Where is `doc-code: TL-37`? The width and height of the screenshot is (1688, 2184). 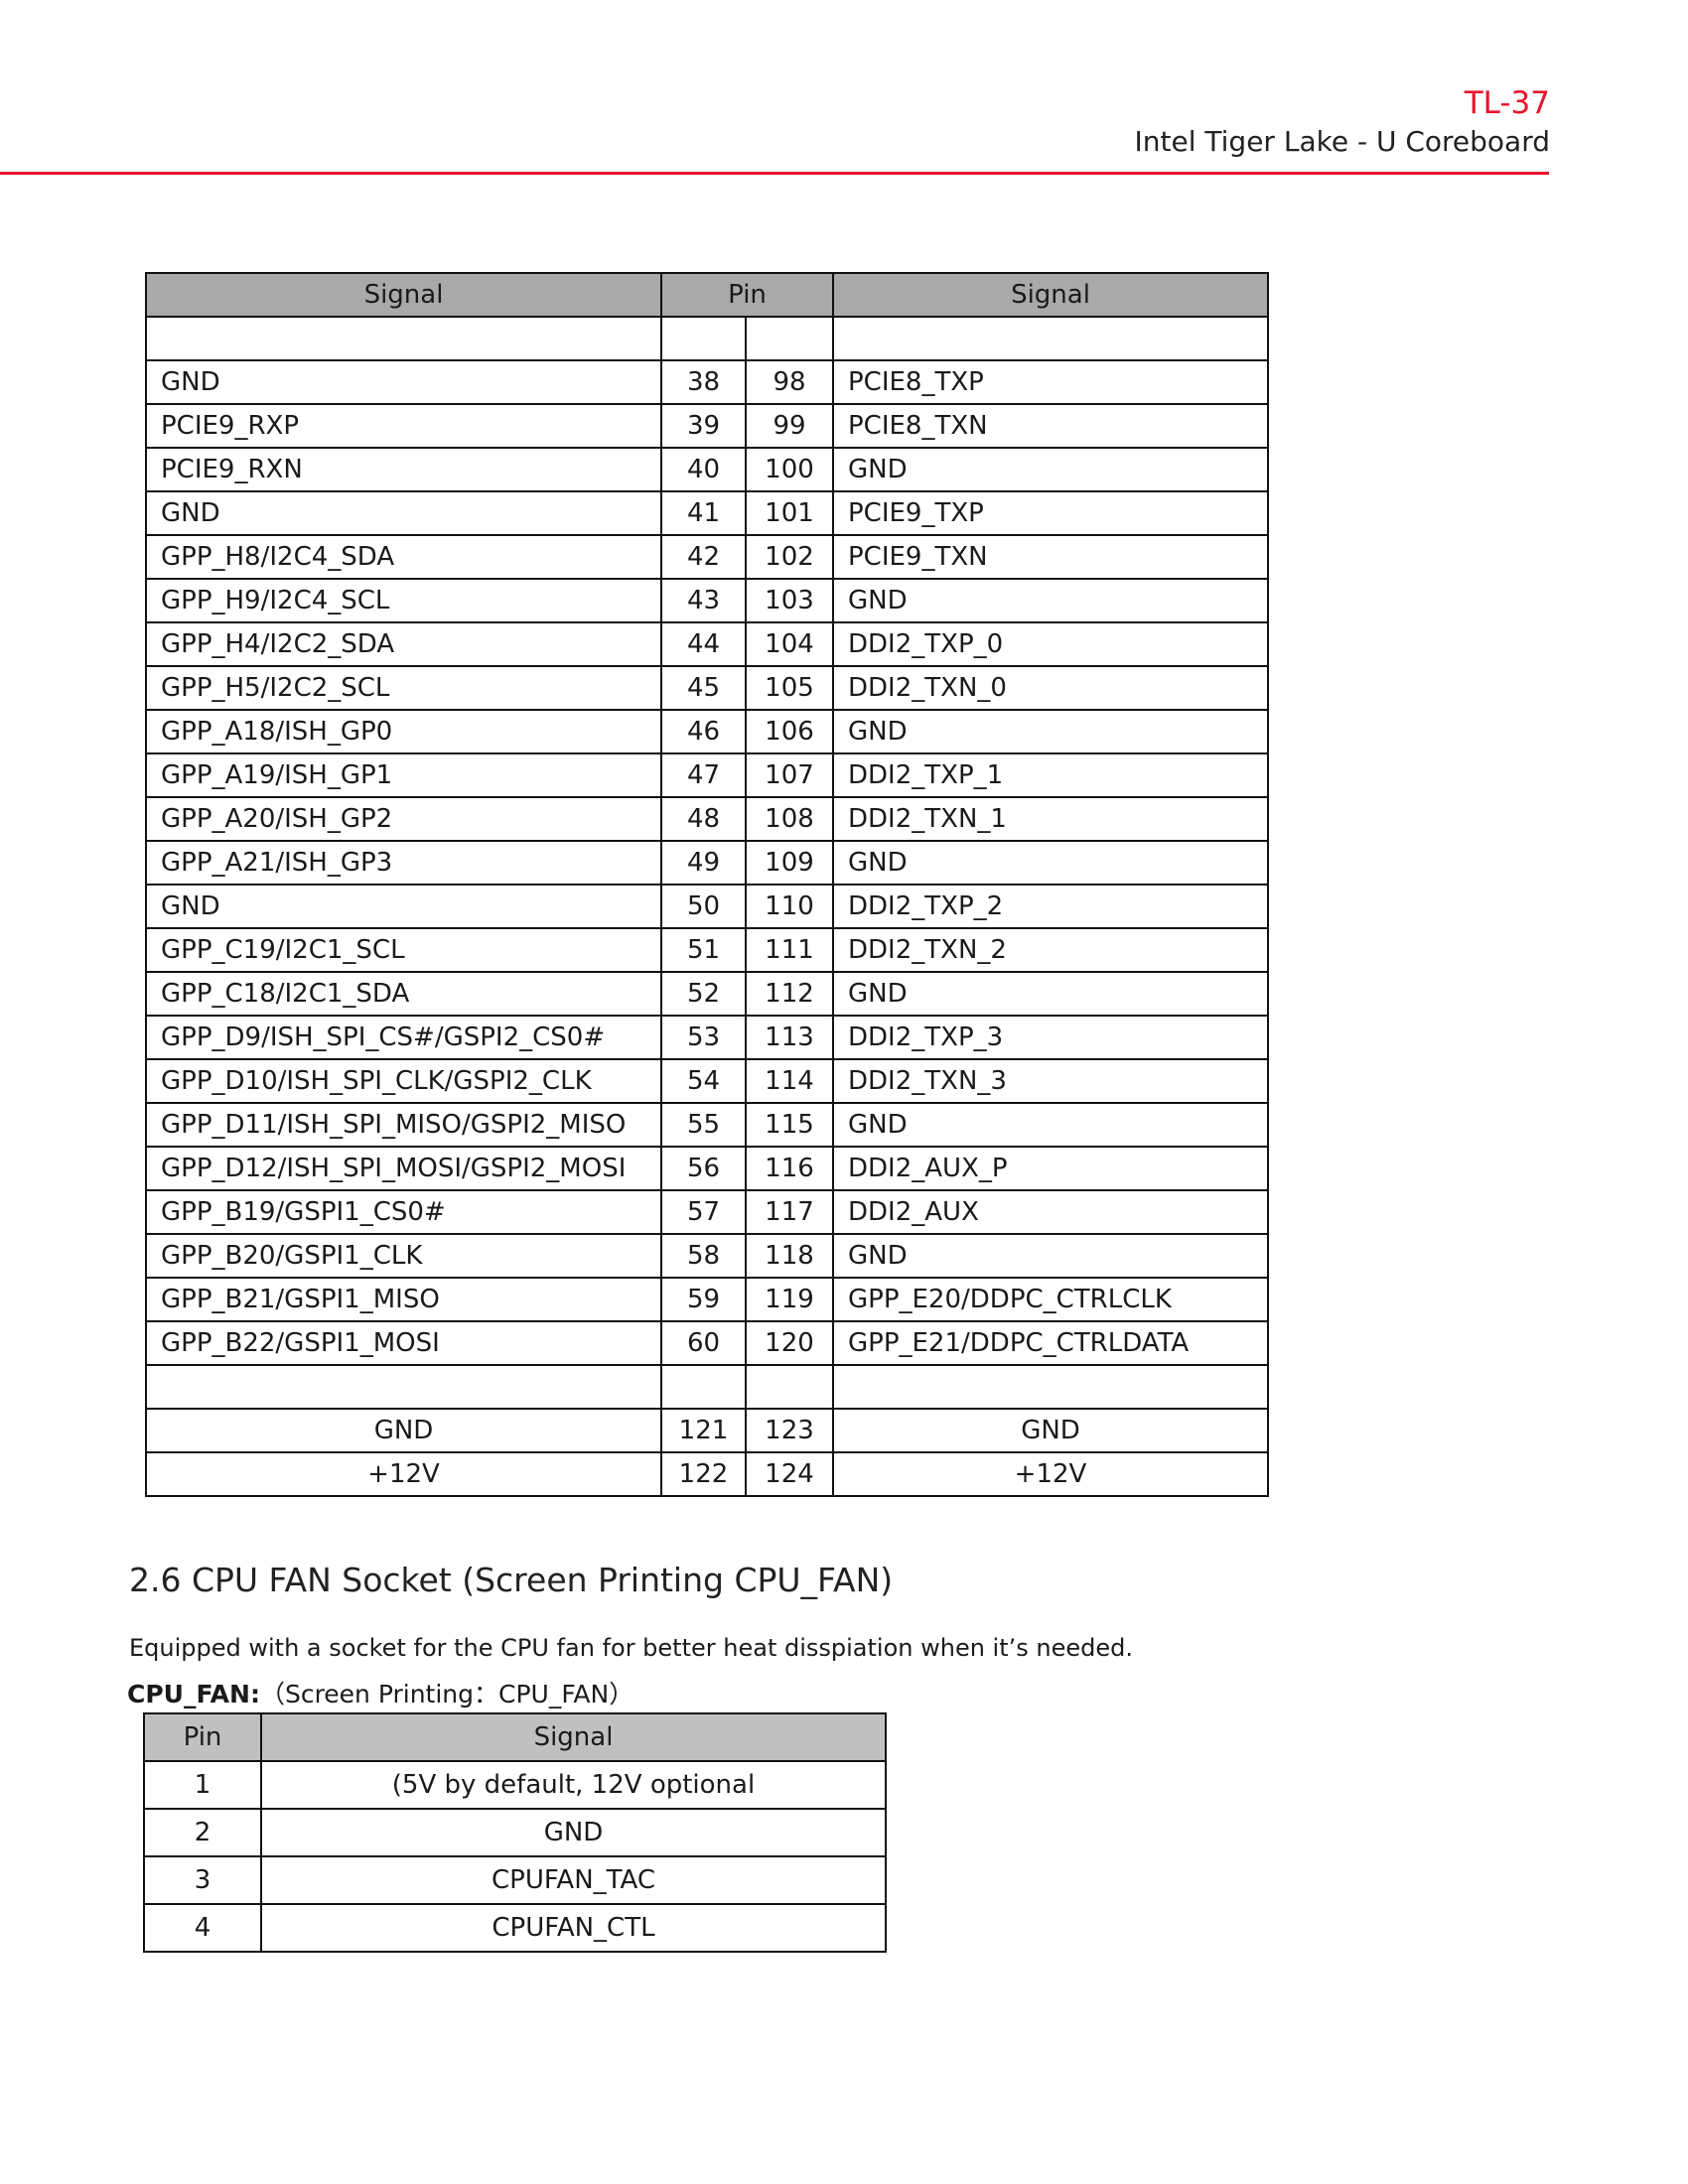 doc-code: TL-37 is located at coordinates (1507, 103).